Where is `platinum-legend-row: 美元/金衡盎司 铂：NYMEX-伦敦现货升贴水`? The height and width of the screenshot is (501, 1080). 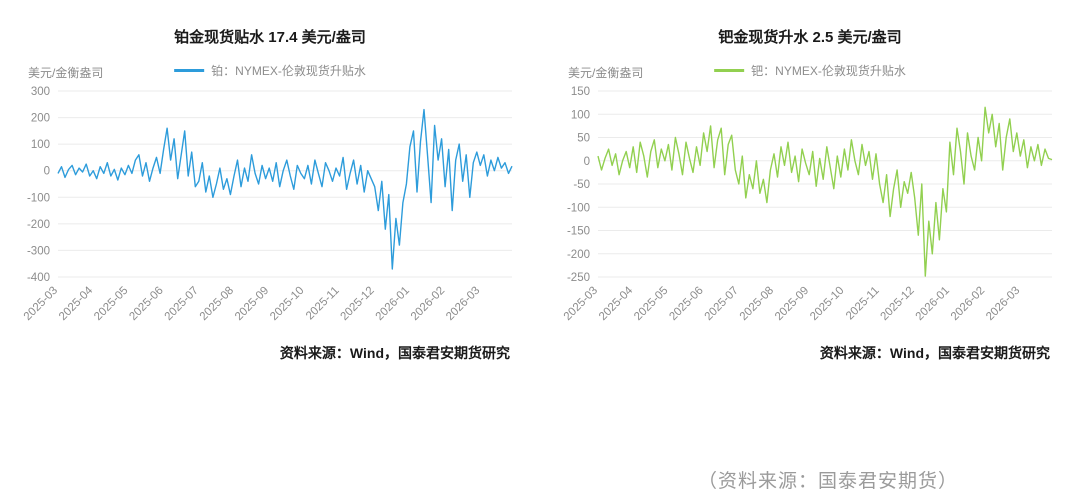 platinum-legend-row: 美元/金衡盎司 铂：NYMEX-伦敦现货升贴水 is located at coordinates (270, 71).